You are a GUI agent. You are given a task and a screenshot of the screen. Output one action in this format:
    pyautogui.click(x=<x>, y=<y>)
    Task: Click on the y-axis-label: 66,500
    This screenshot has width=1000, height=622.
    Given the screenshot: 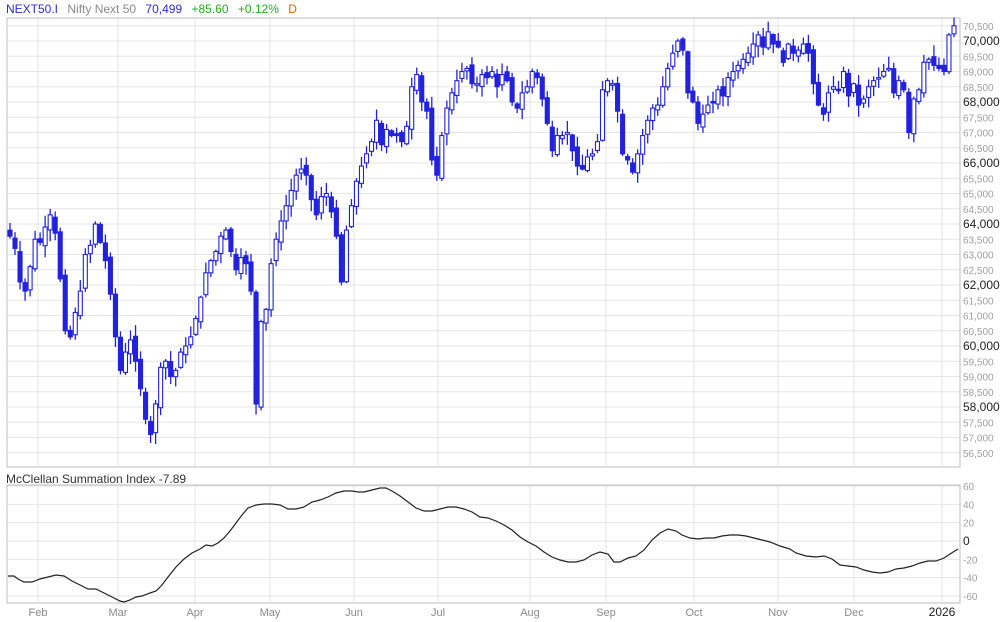 What is the action you would take?
    pyautogui.click(x=978, y=149)
    